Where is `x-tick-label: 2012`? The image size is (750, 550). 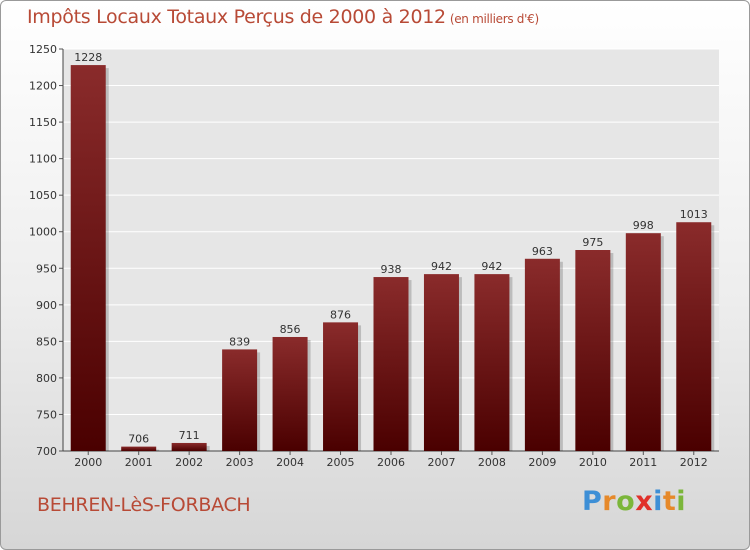
x-tick-label: 2012 is located at coordinates (694, 462).